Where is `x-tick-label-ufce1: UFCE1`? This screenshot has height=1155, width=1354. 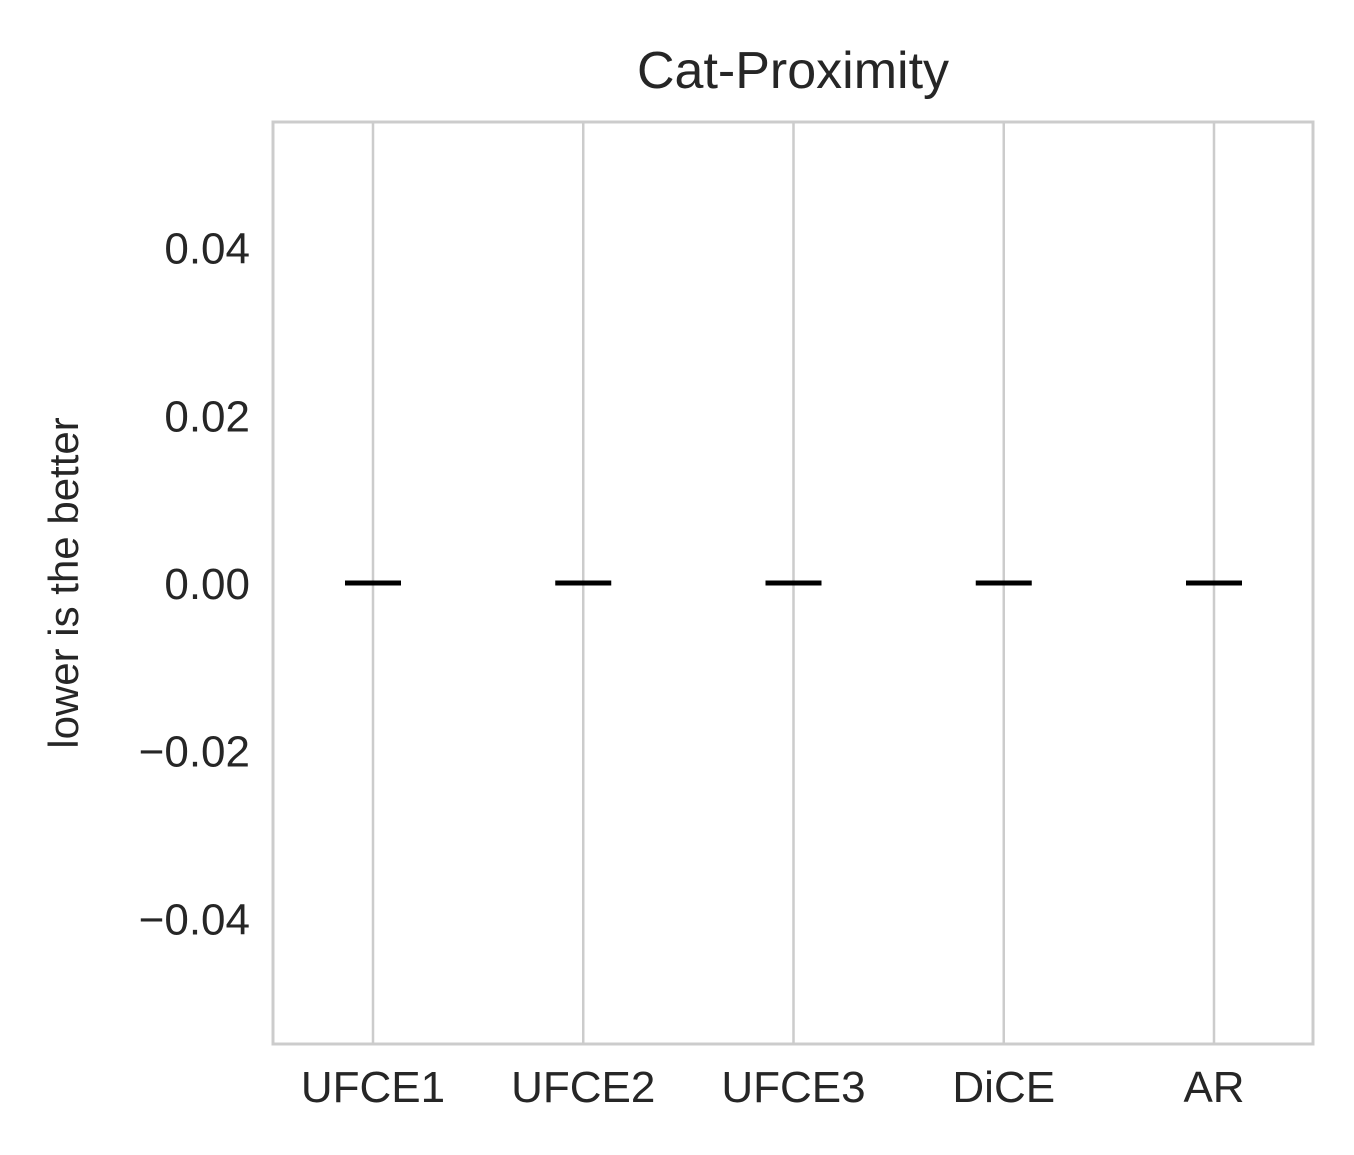
x-tick-label-ufce1: UFCE1 is located at coordinates (373, 1087).